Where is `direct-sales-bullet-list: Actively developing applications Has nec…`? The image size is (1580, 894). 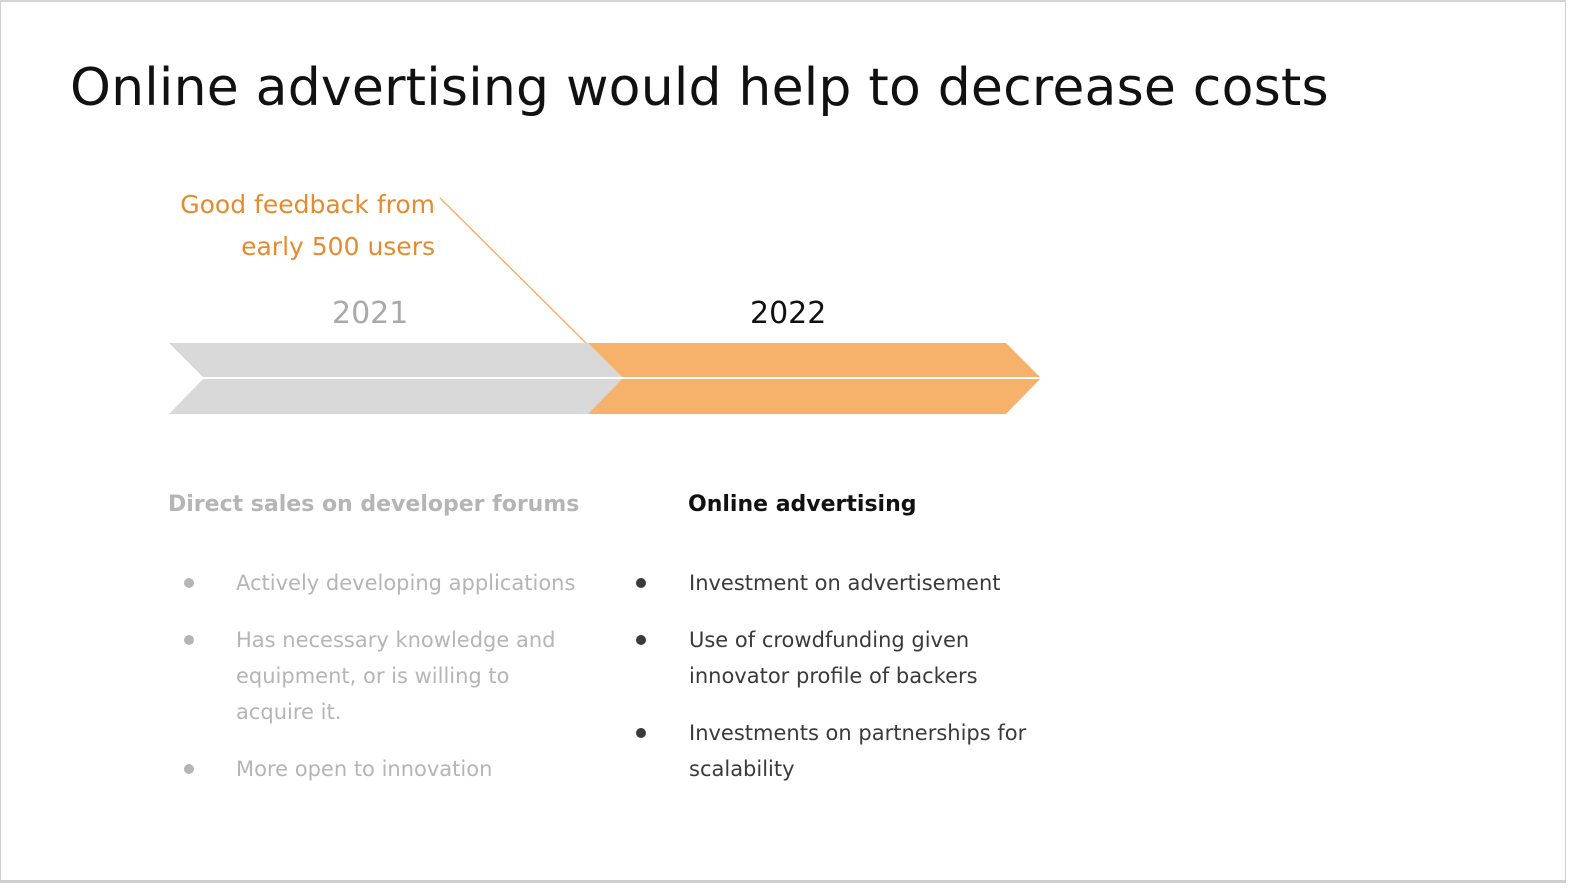 direct-sales-bullet-list: Actively developing applications Has nec… is located at coordinates (381, 686).